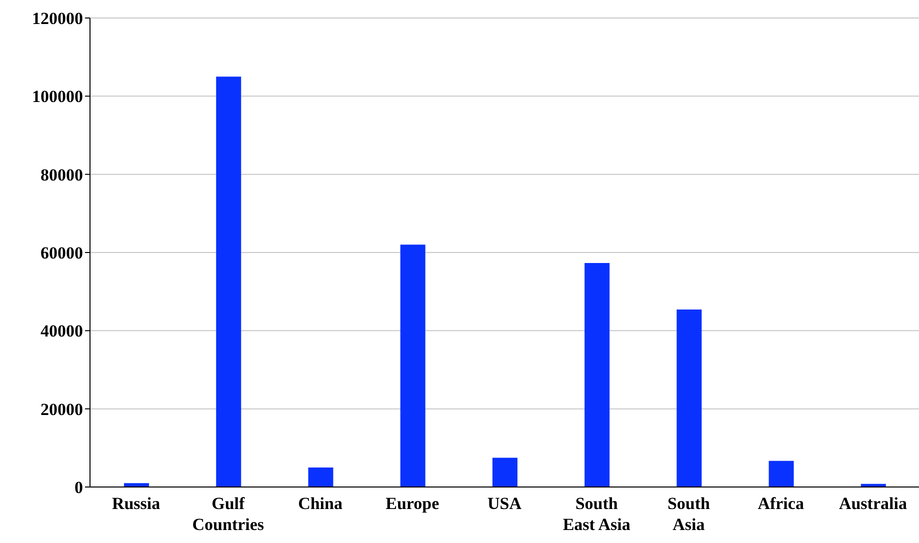  What do you see at coordinates (228, 514) in the screenshot?
I see `x-tick-label: Gulf Countries` at bounding box center [228, 514].